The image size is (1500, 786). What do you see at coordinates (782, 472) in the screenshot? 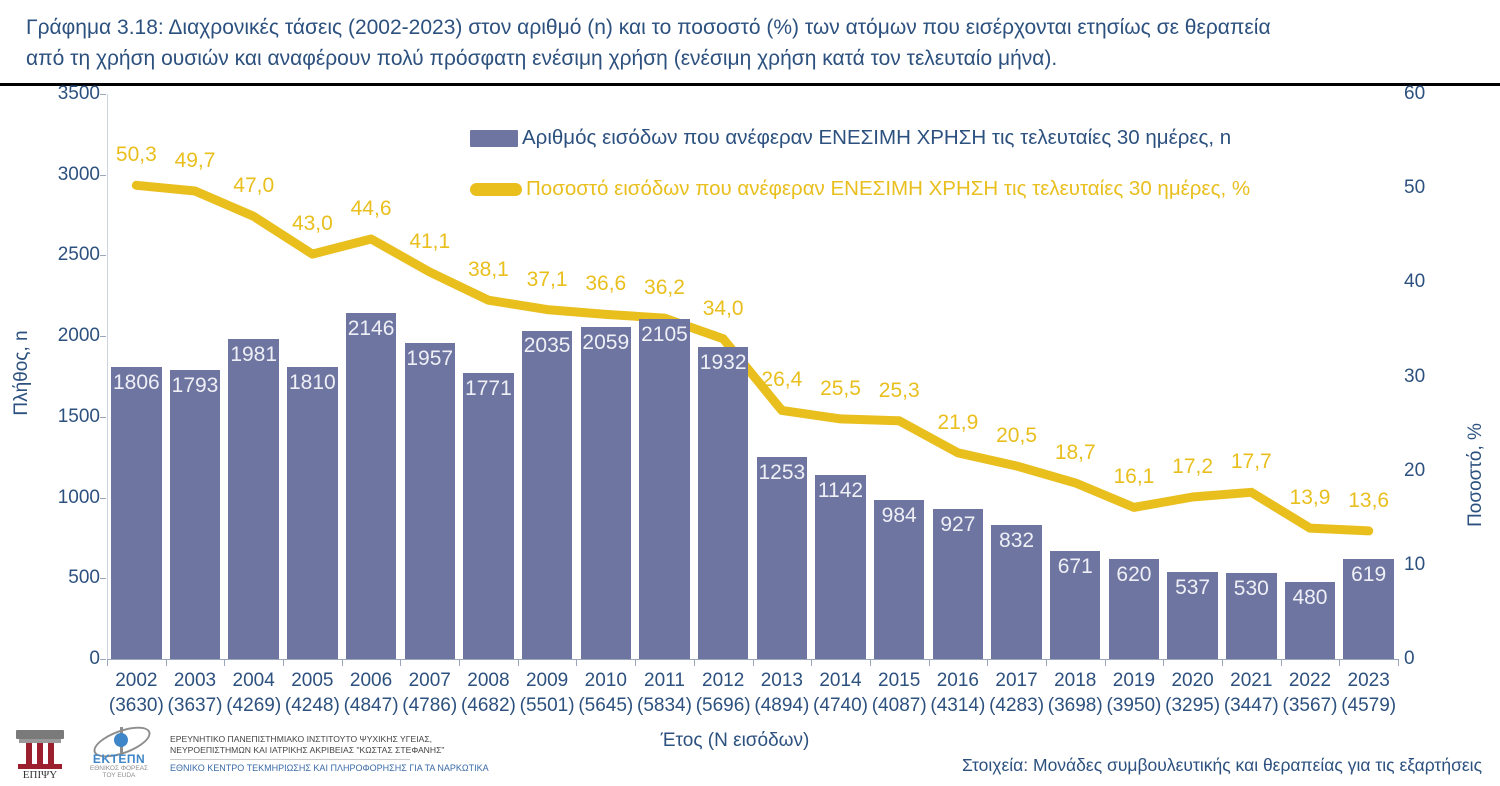
I see `bar-value-label-2013: 1253` at bounding box center [782, 472].